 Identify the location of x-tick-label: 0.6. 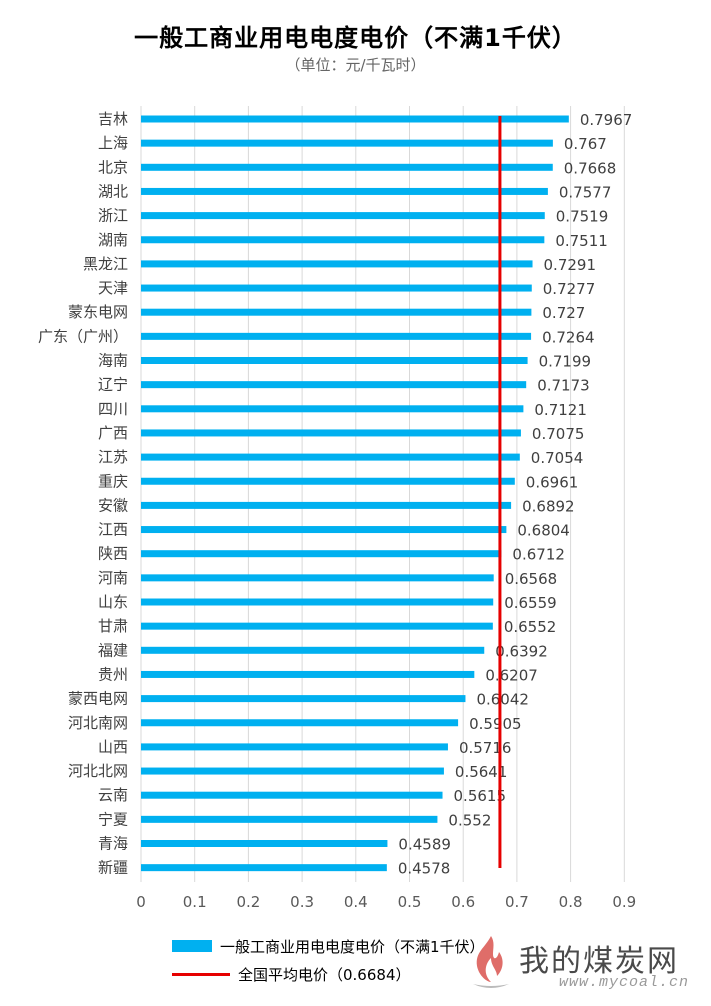
(463, 902).